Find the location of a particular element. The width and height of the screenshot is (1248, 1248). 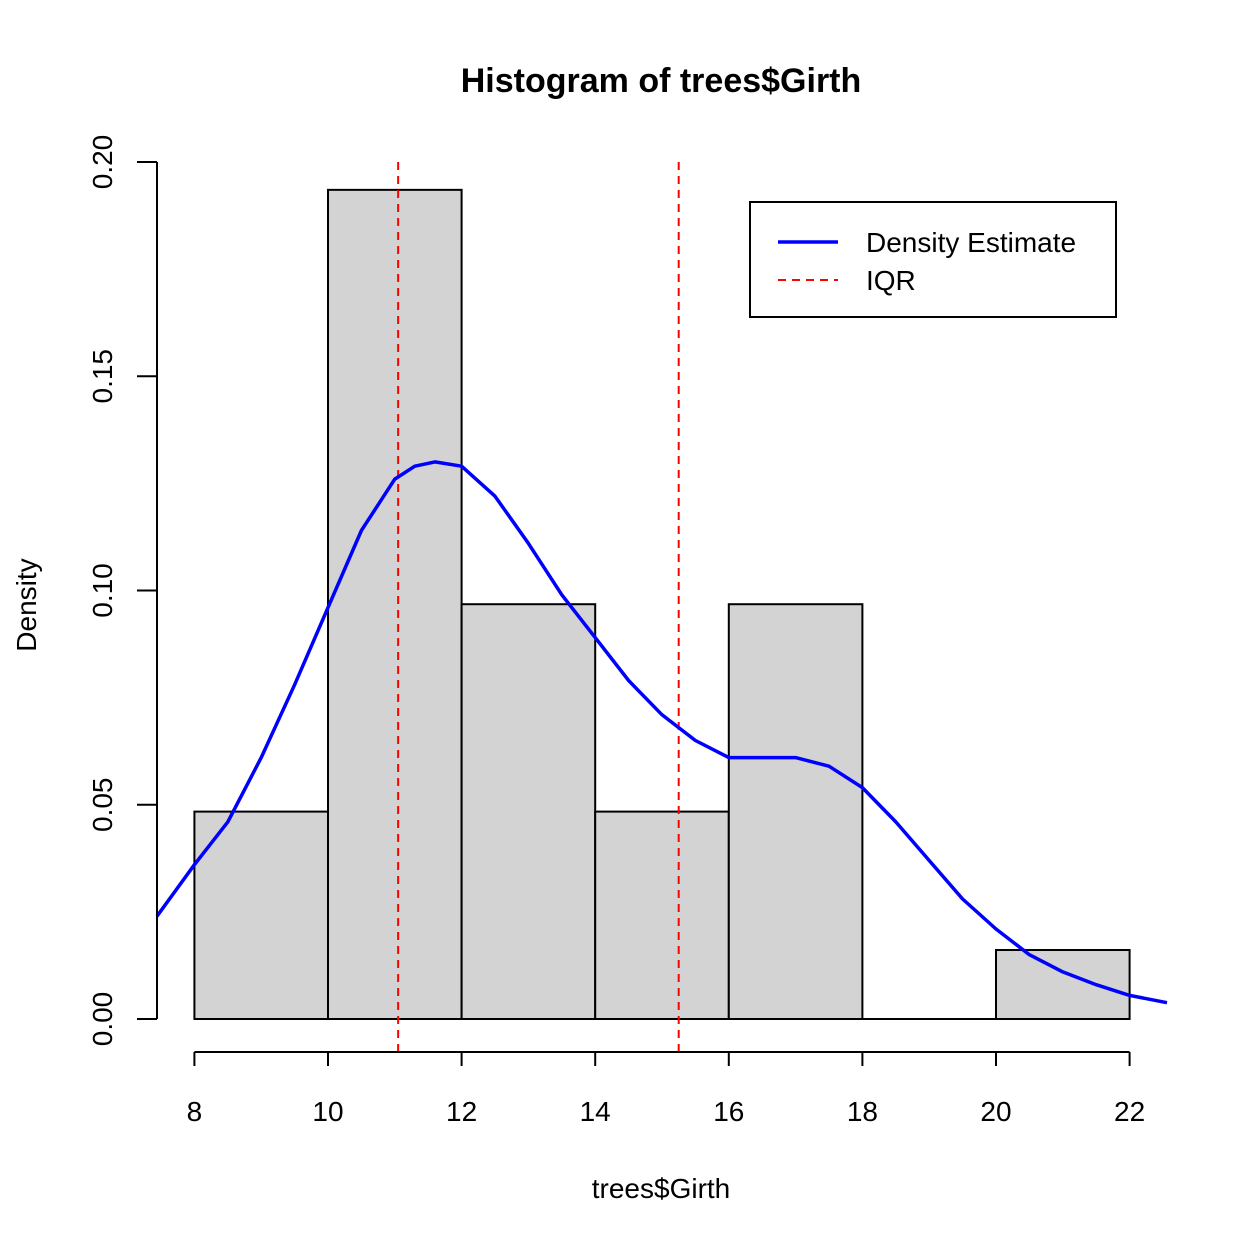

x-tick-label: 12 is located at coordinates (461, 1111).